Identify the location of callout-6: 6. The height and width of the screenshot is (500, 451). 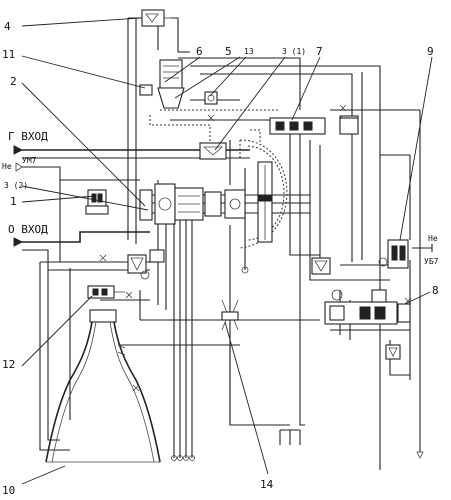
(199, 51).